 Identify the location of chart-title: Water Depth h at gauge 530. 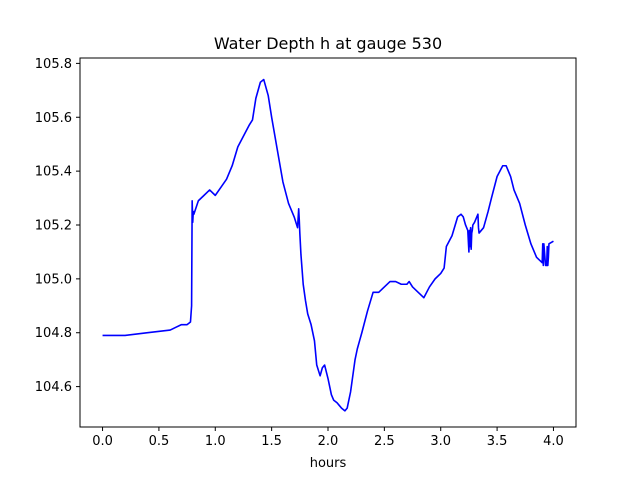
(328, 43).